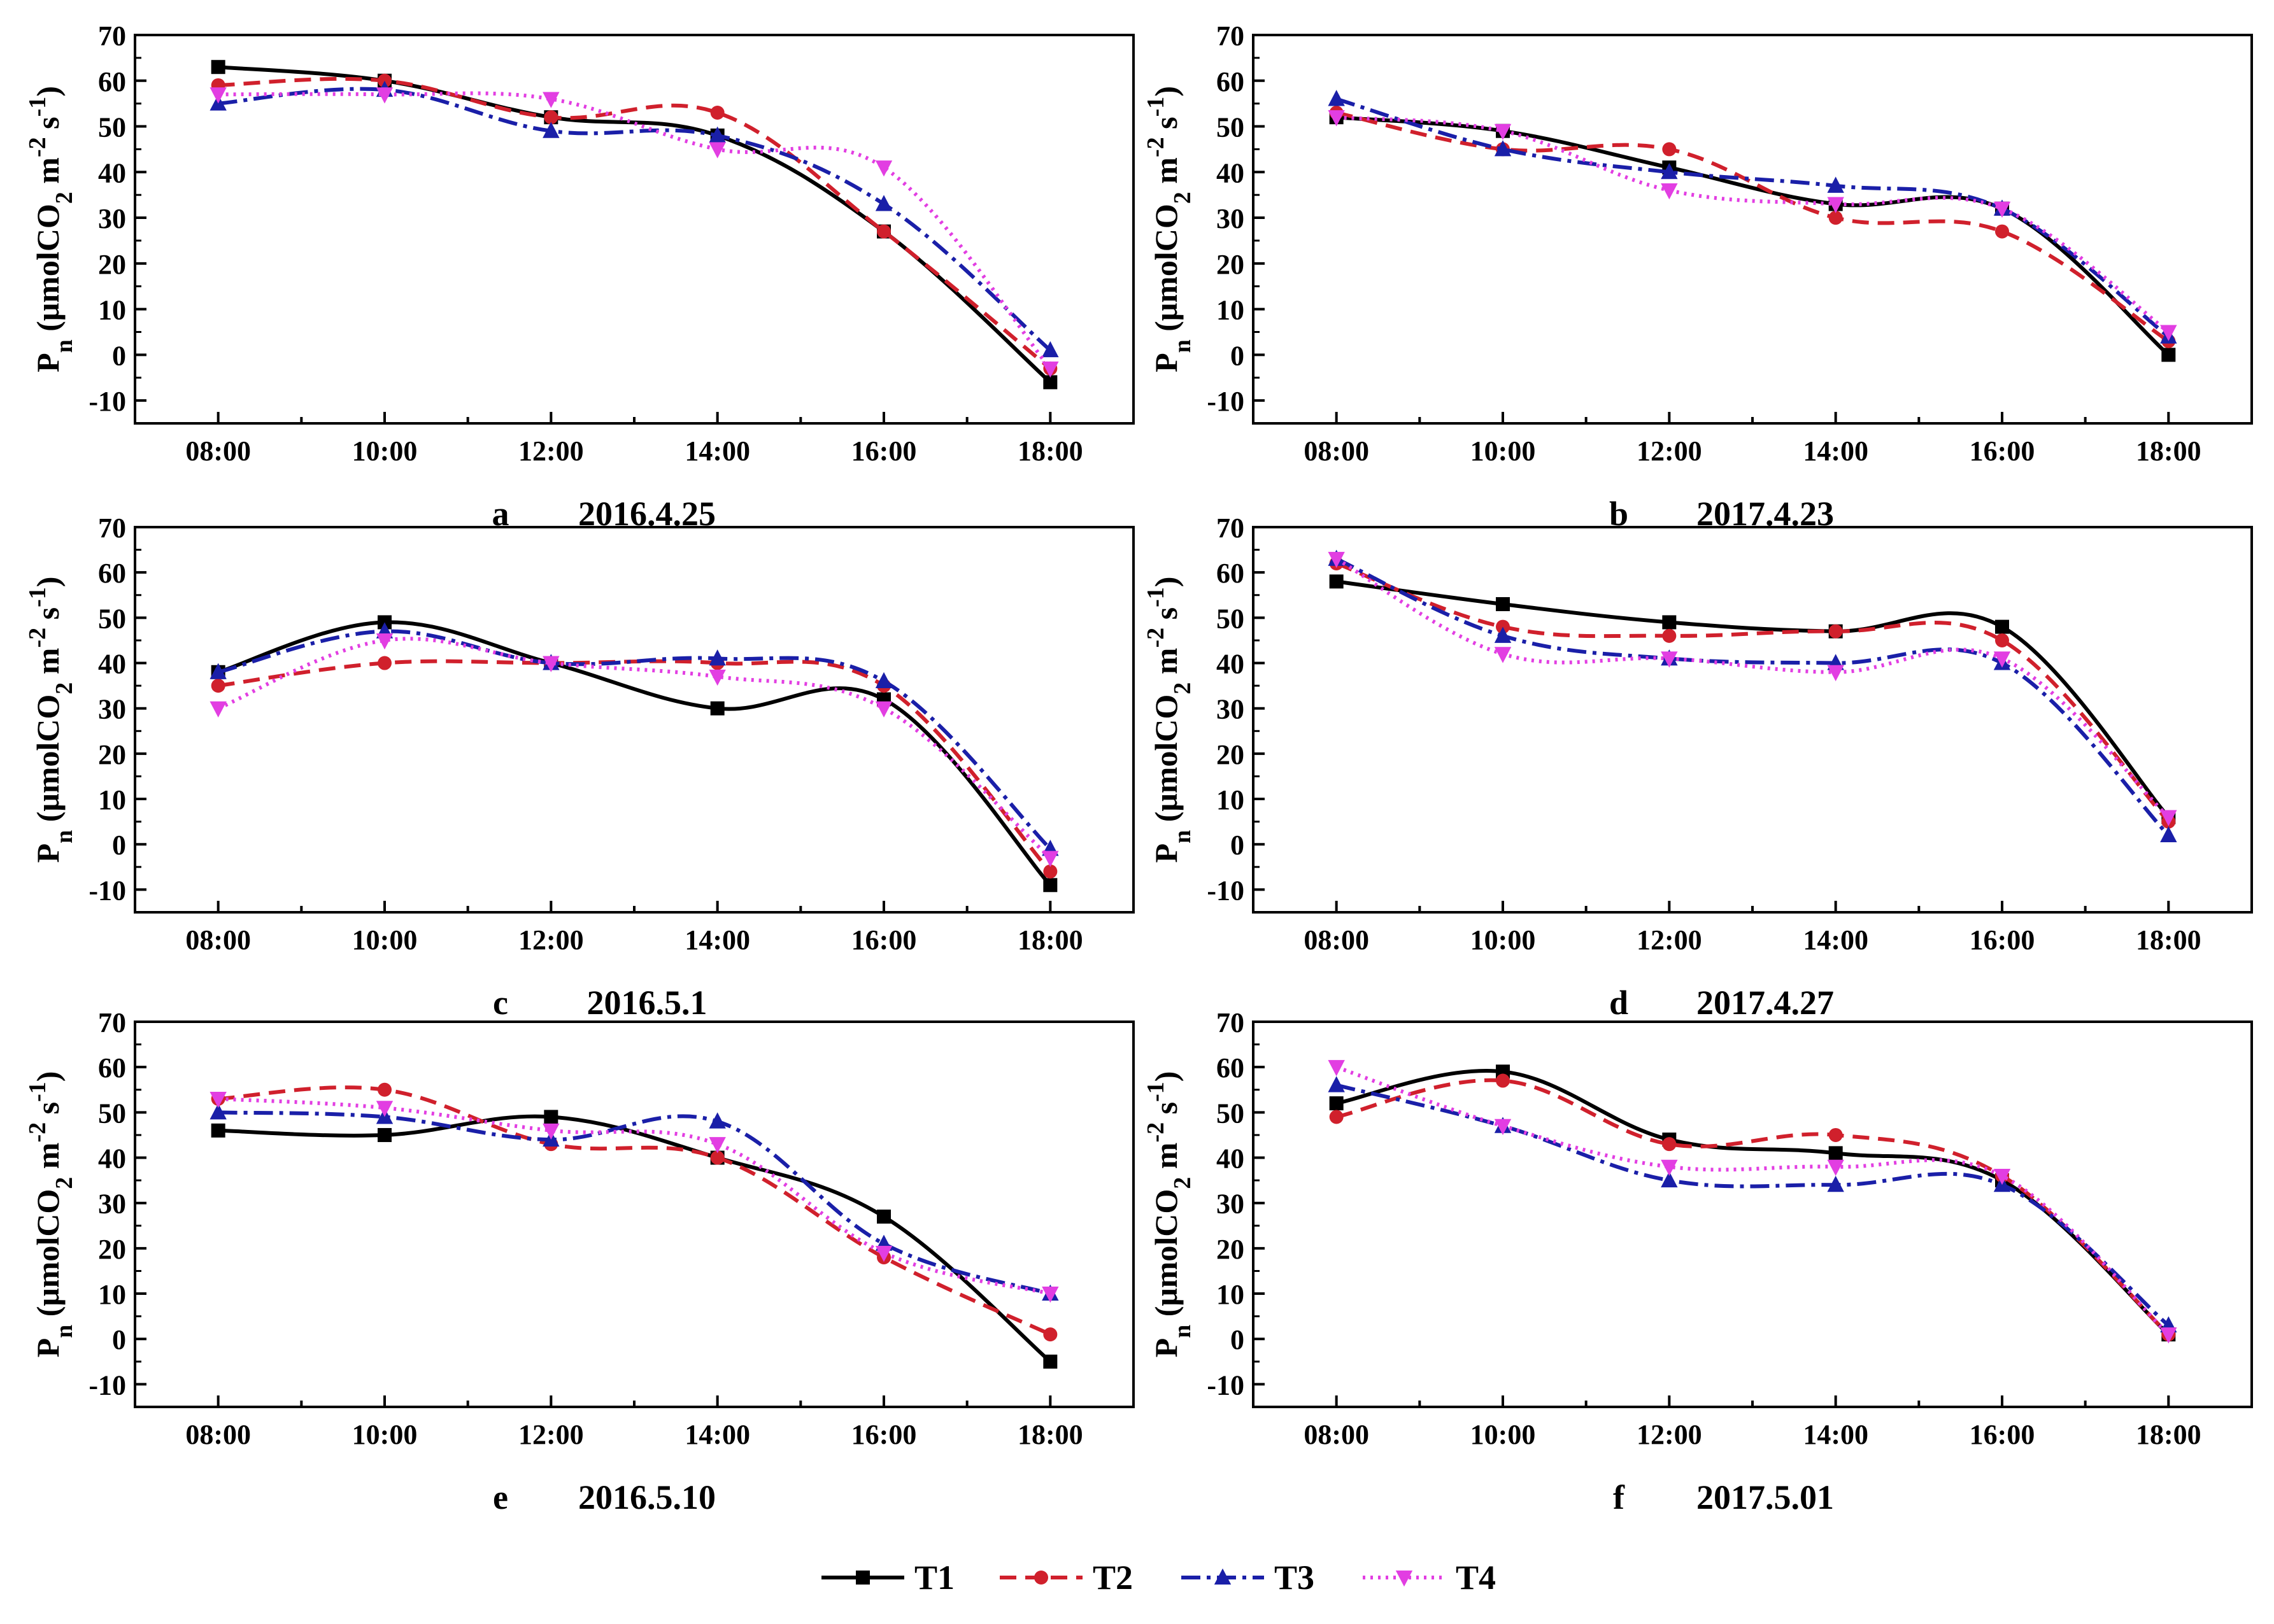 This screenshot has width=2274, height=1624. I want to click on series-t4, so click(1753, 1202).